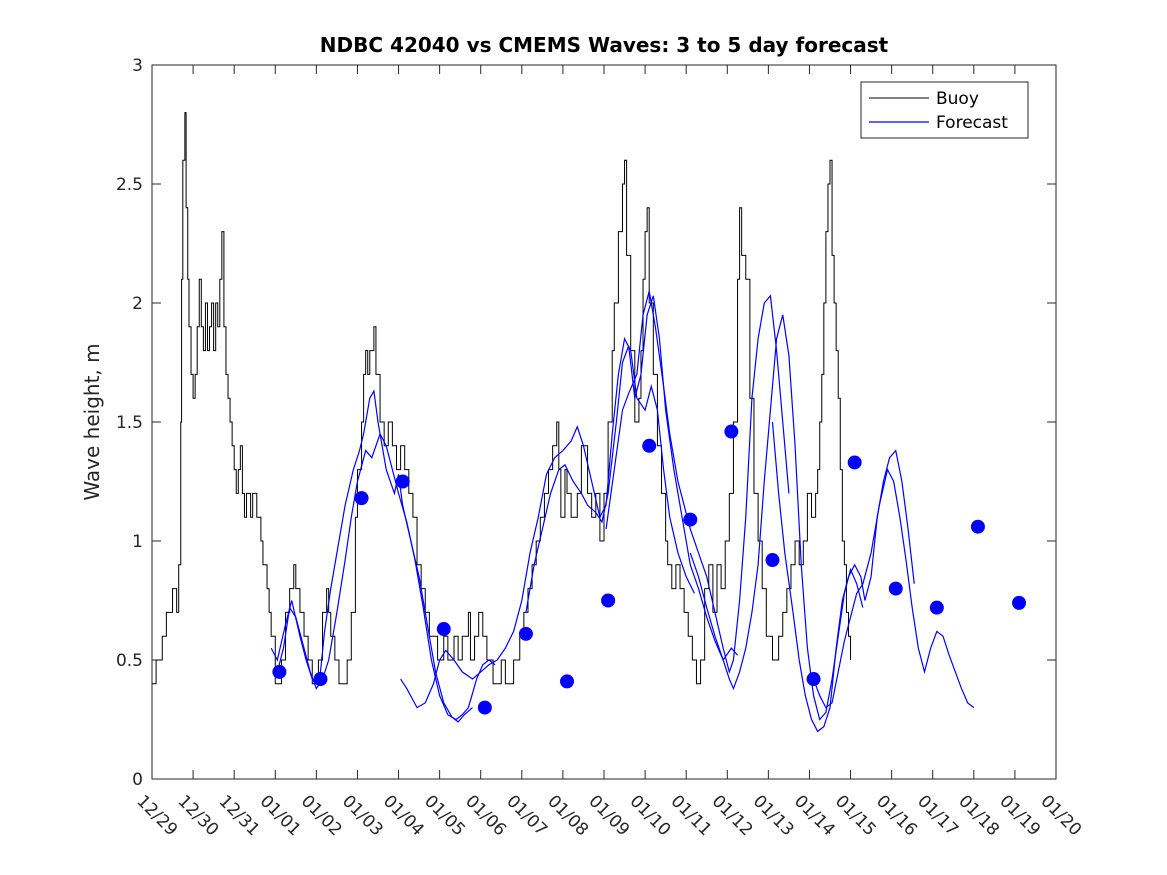 The width and height of the screenshot is (1167, 875). I want to click on y-tick-label: 0, so click(137, 780).